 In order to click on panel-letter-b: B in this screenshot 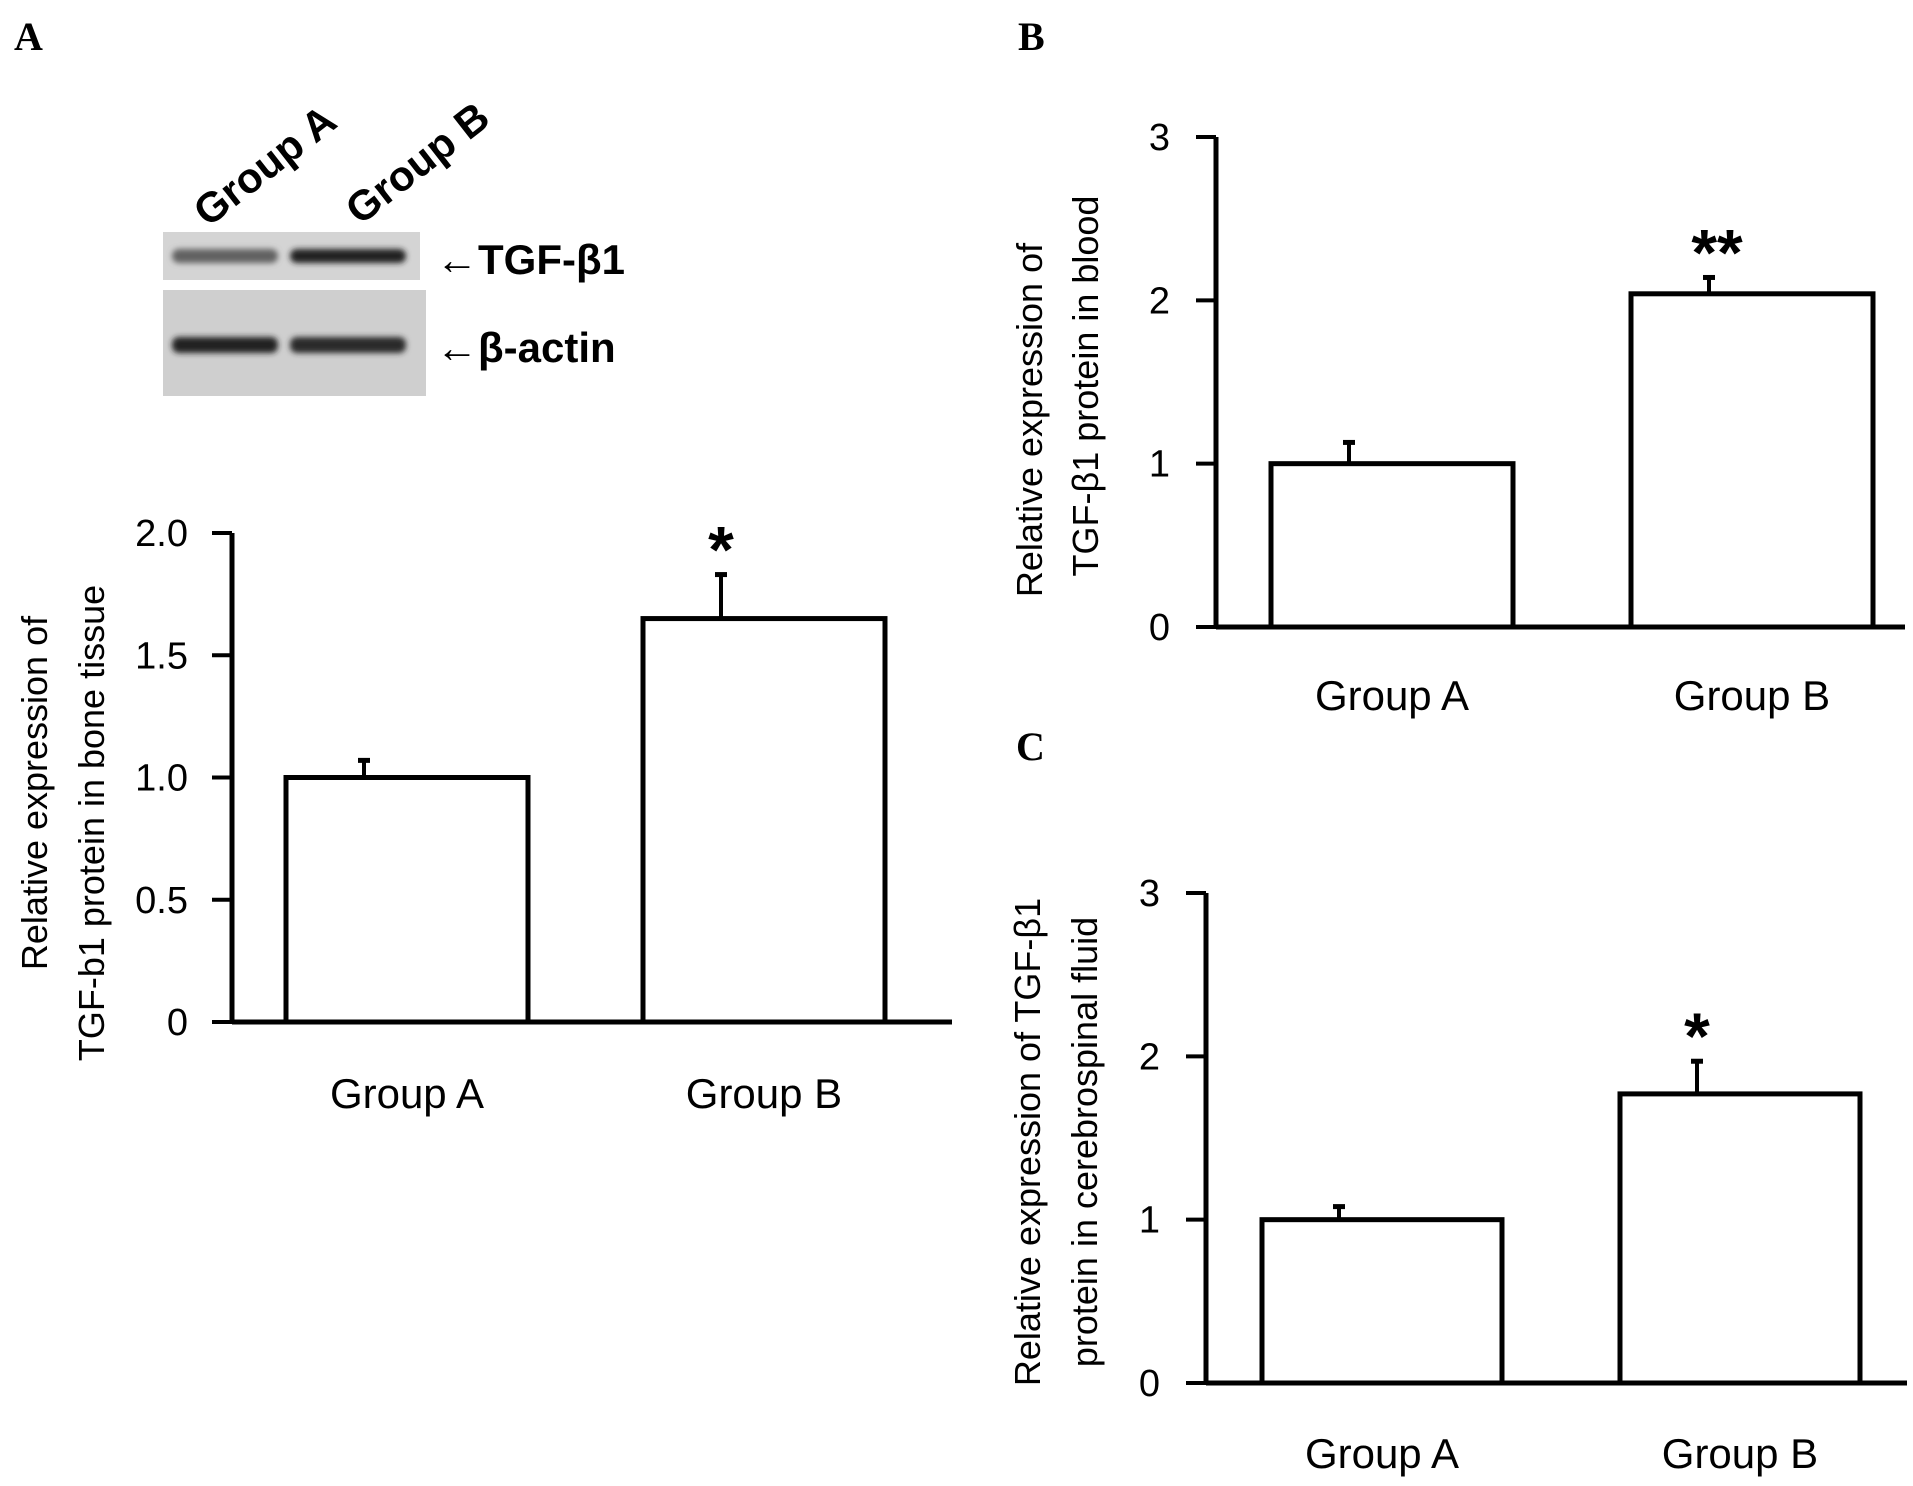, I will do `click(1031, 36)`.